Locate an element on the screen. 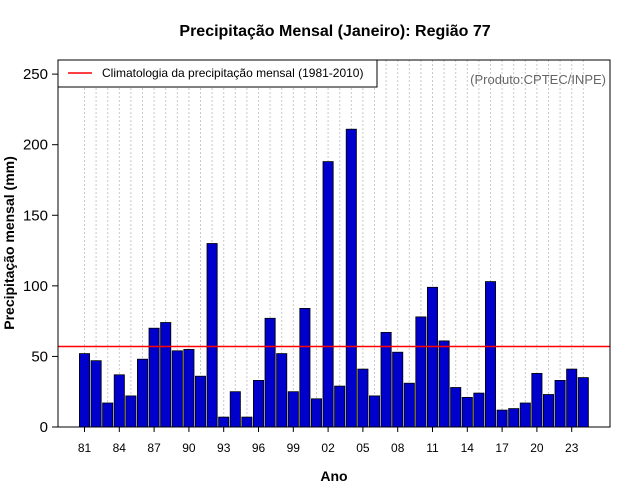 This screenshot has height=500, width=640. bar-1998 is located at coordinates (282, 390).